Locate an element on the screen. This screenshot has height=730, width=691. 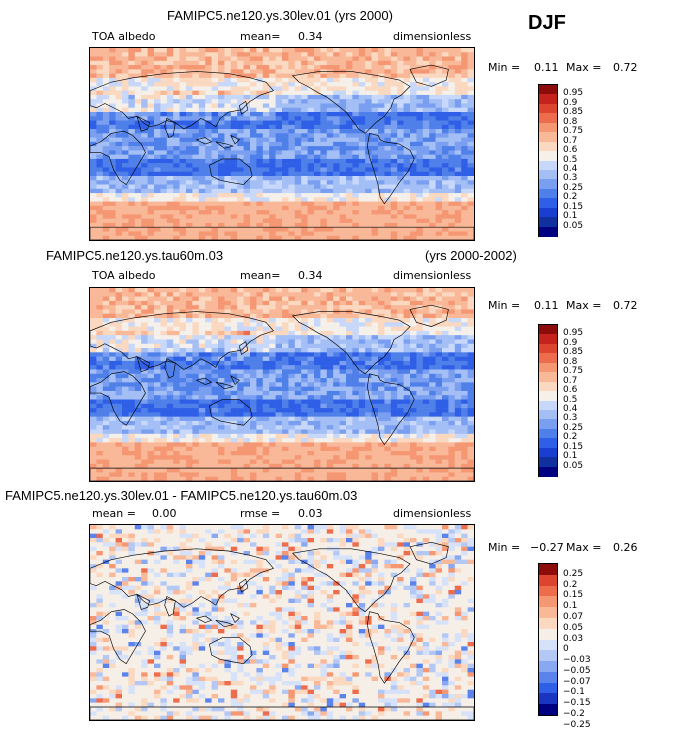
panel-1-map is located at coordinates (282, 144).